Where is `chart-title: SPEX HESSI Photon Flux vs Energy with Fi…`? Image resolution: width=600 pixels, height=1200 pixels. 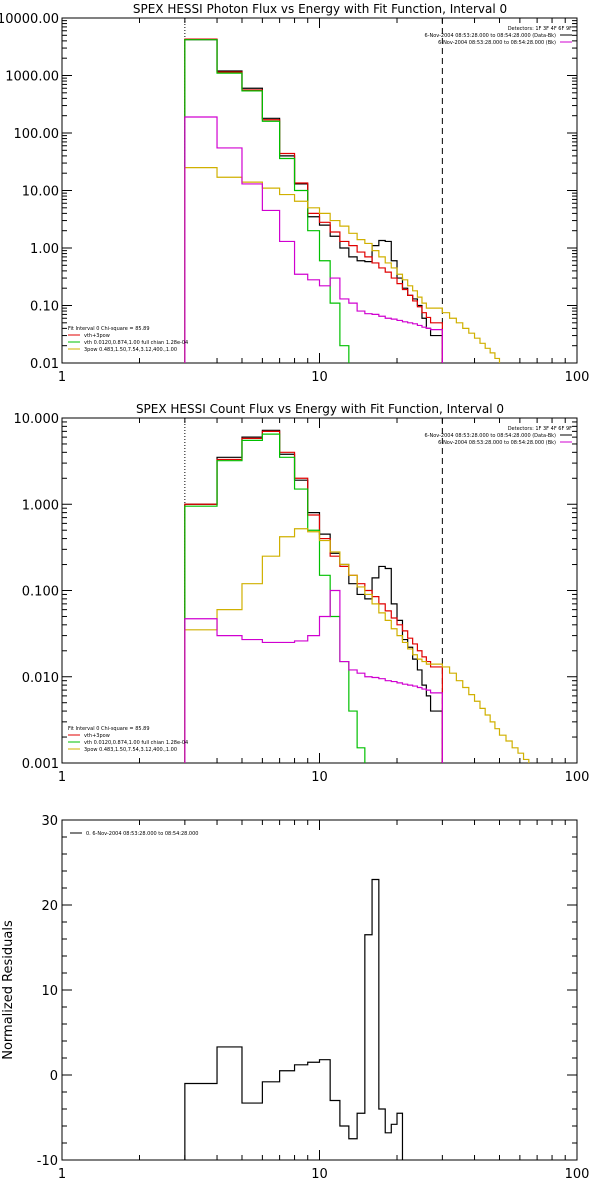 chart-title: SPEX HESSI Photon Flux vs Energy with Fi… is located at coordinates (320, 9).